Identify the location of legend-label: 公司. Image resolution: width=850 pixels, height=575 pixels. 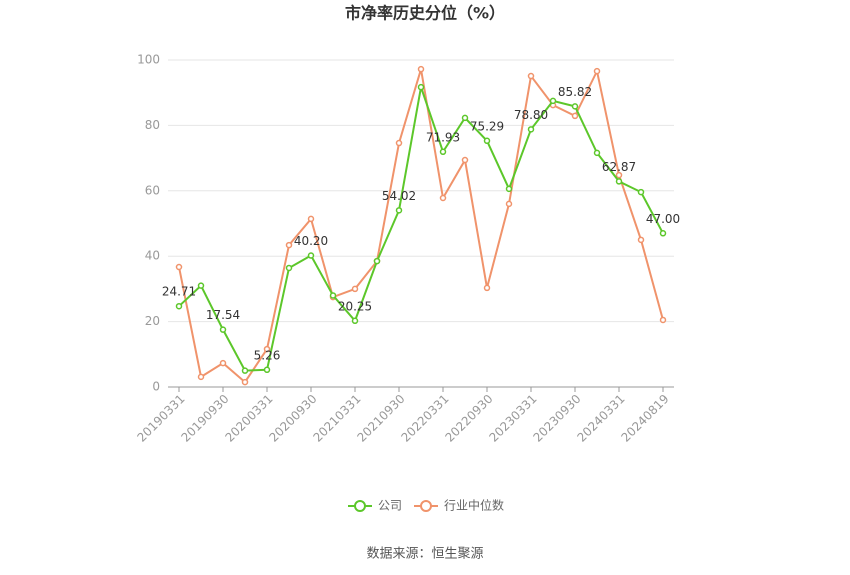
(390, 506).